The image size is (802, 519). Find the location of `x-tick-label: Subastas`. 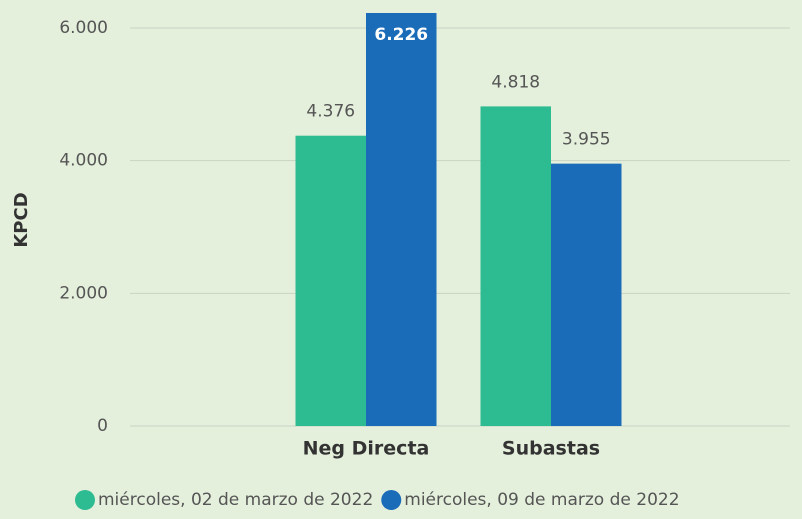

x-tick-label: Subastas is located at coordinates (551, 449).